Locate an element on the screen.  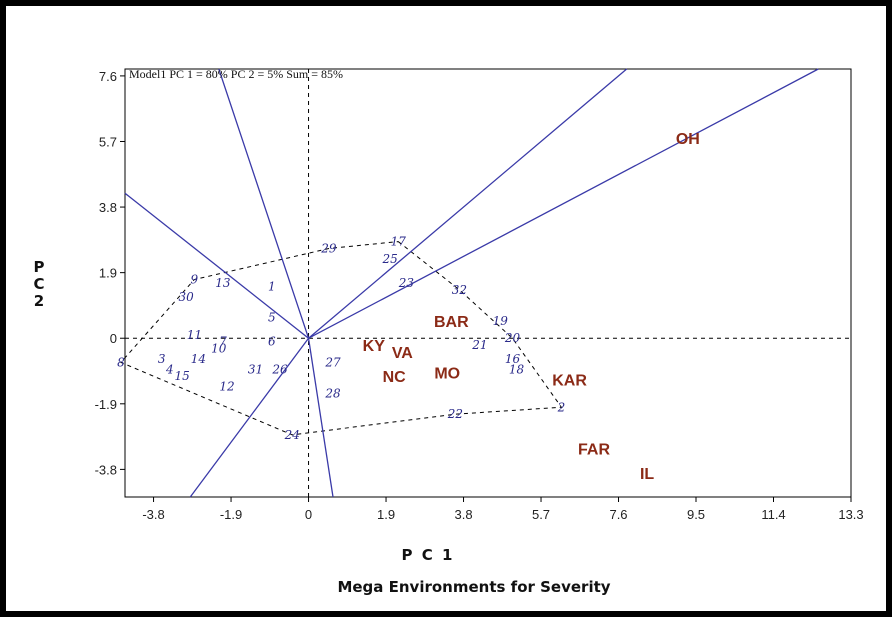
genotype-label-12: 12 is located at coordinates (226, 387).